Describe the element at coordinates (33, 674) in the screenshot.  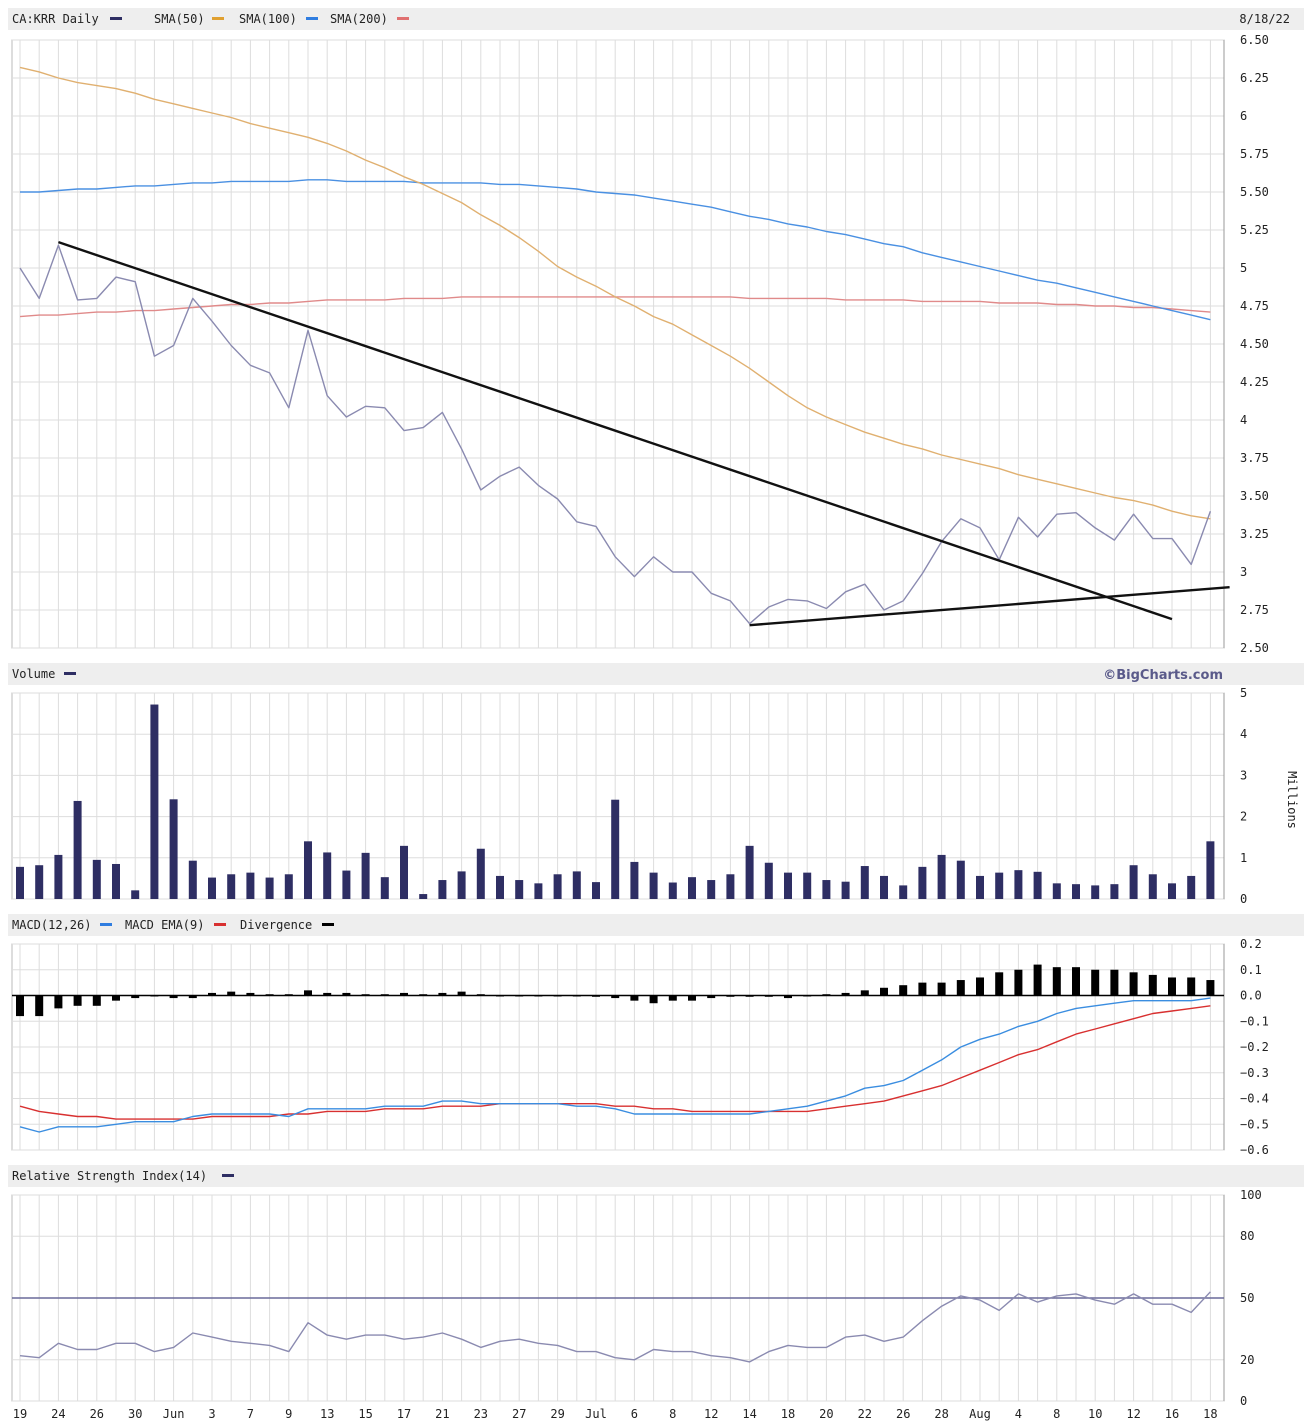
I see `volume-title: Volume` at that location.